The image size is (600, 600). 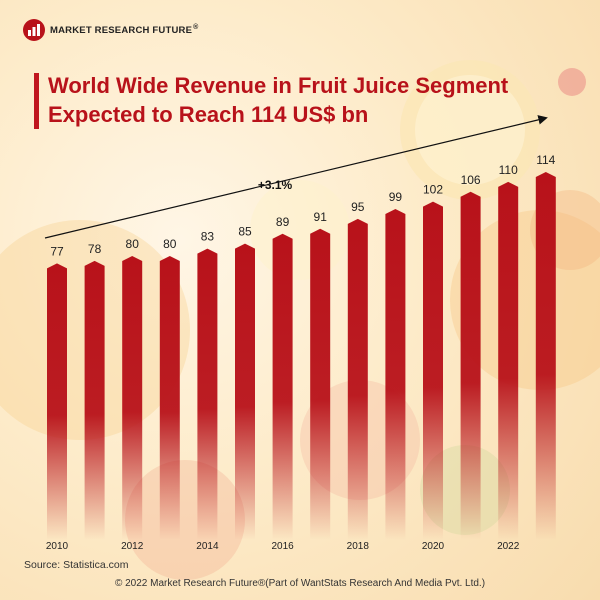 What do you see at coordinates (433, 370) in the screenshot?
I see `bar-2020` at bounding box center [433, 370].